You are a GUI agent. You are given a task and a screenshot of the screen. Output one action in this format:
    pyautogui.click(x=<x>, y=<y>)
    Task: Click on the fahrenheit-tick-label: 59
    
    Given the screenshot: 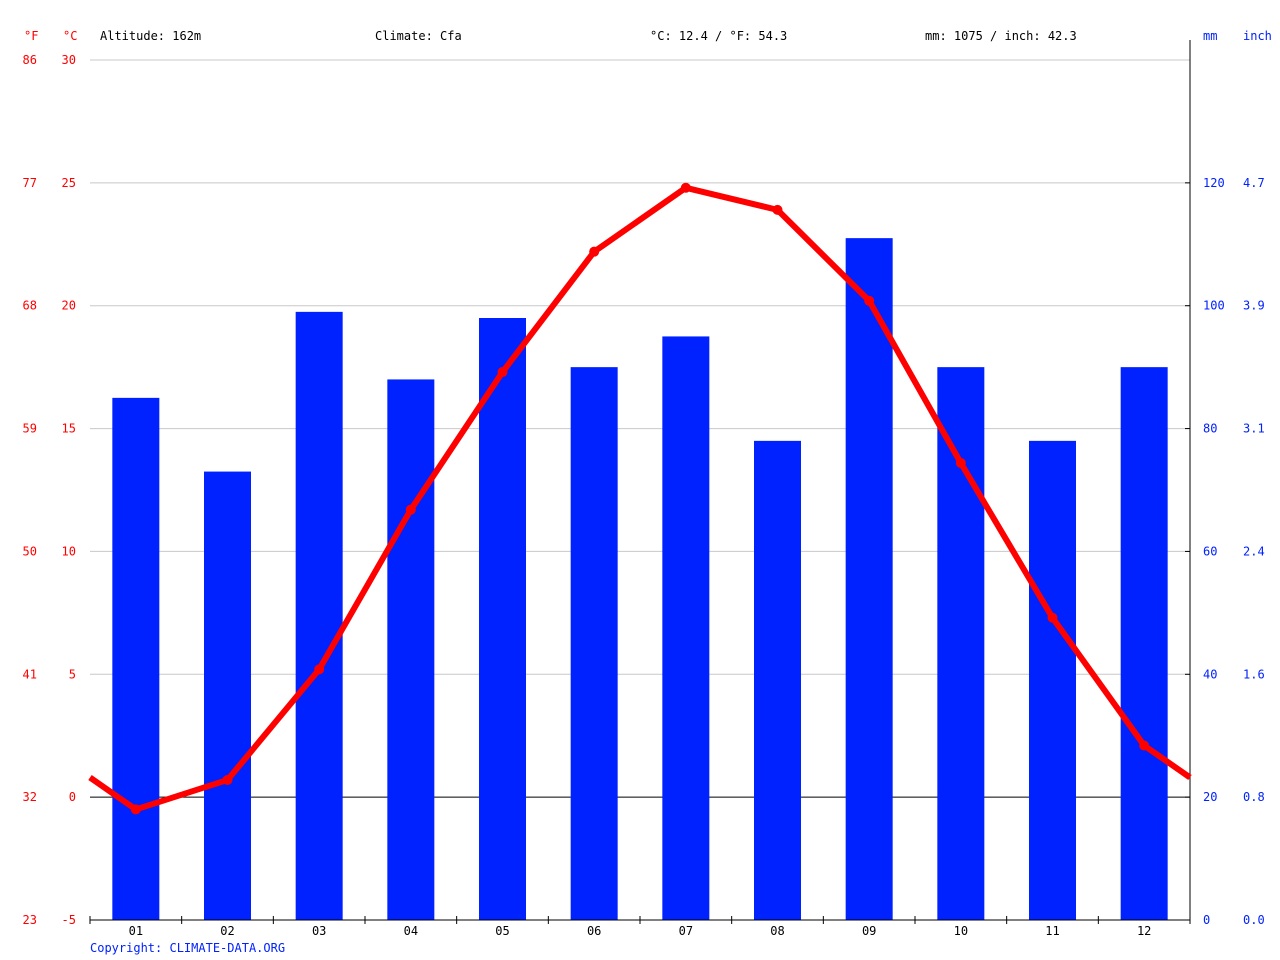 What is the action you would take?
    pyautogui.click(x=30, y=429)
    